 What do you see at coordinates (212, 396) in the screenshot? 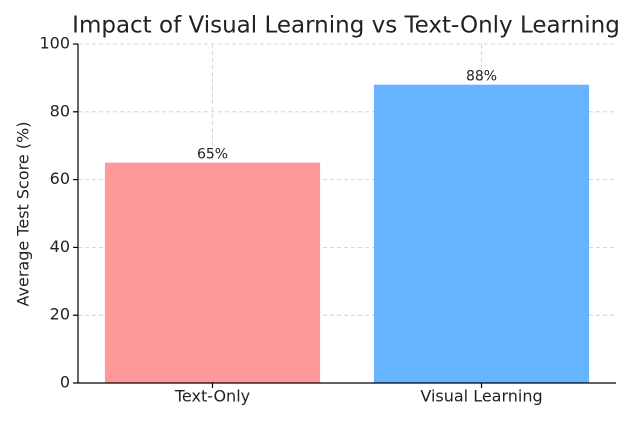
I see `x-tick-label: Text-Only` at bounding box center [212, 396].